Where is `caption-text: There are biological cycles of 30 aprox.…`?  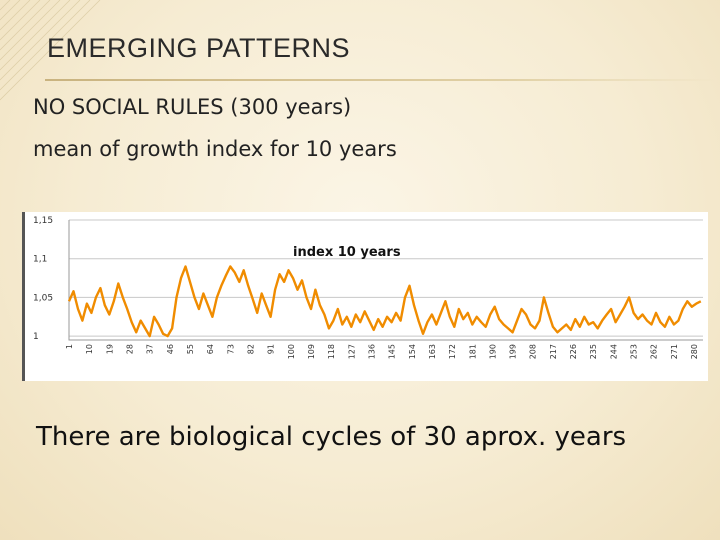
caption-text: There are biological cycles of 30 aprox.… is located at coordinates (331, 437).